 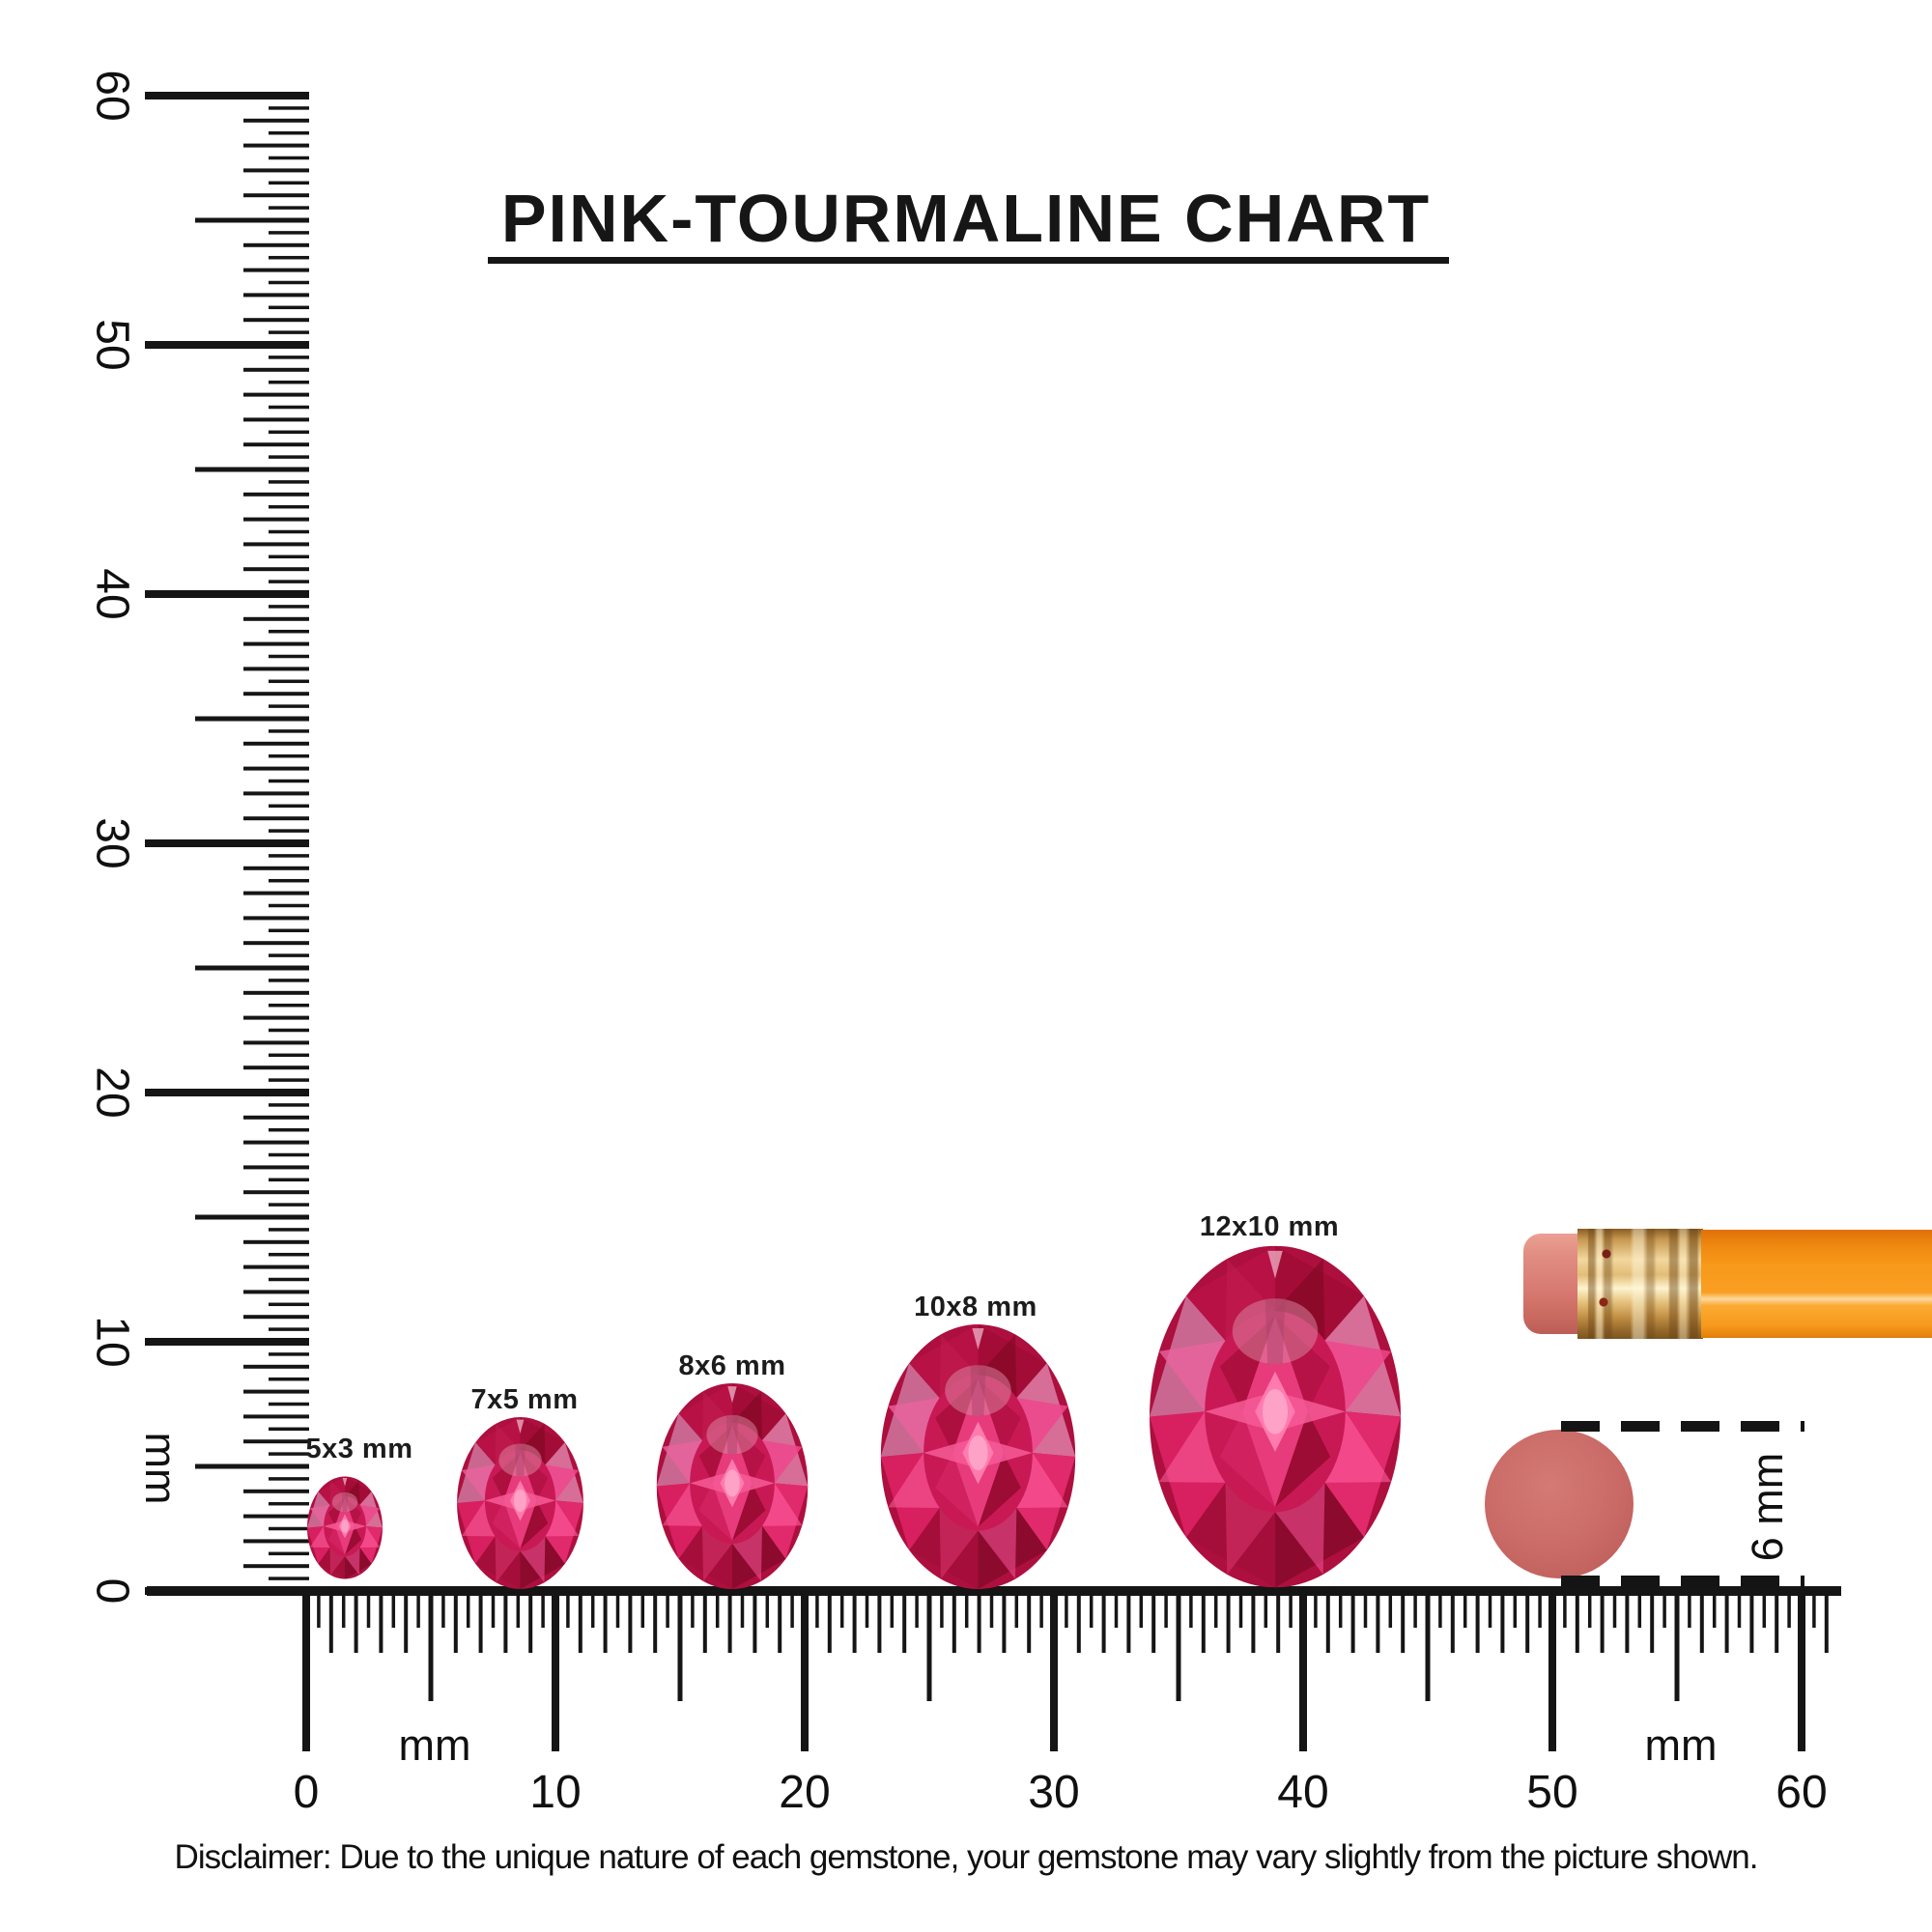 What do you see at coordinates (966, 218) in the screenshot?
I see `page-title: PINK-TOURMALINE CHART` at bounding box center [966, 218].